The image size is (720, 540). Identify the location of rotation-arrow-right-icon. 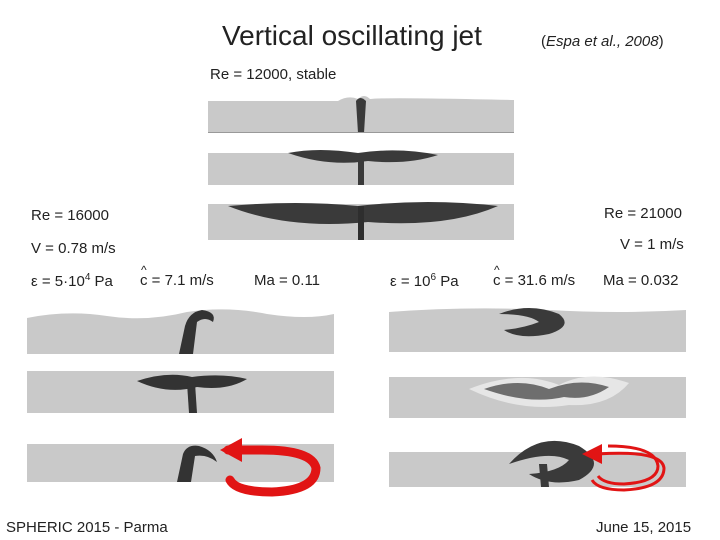
(624, 468).